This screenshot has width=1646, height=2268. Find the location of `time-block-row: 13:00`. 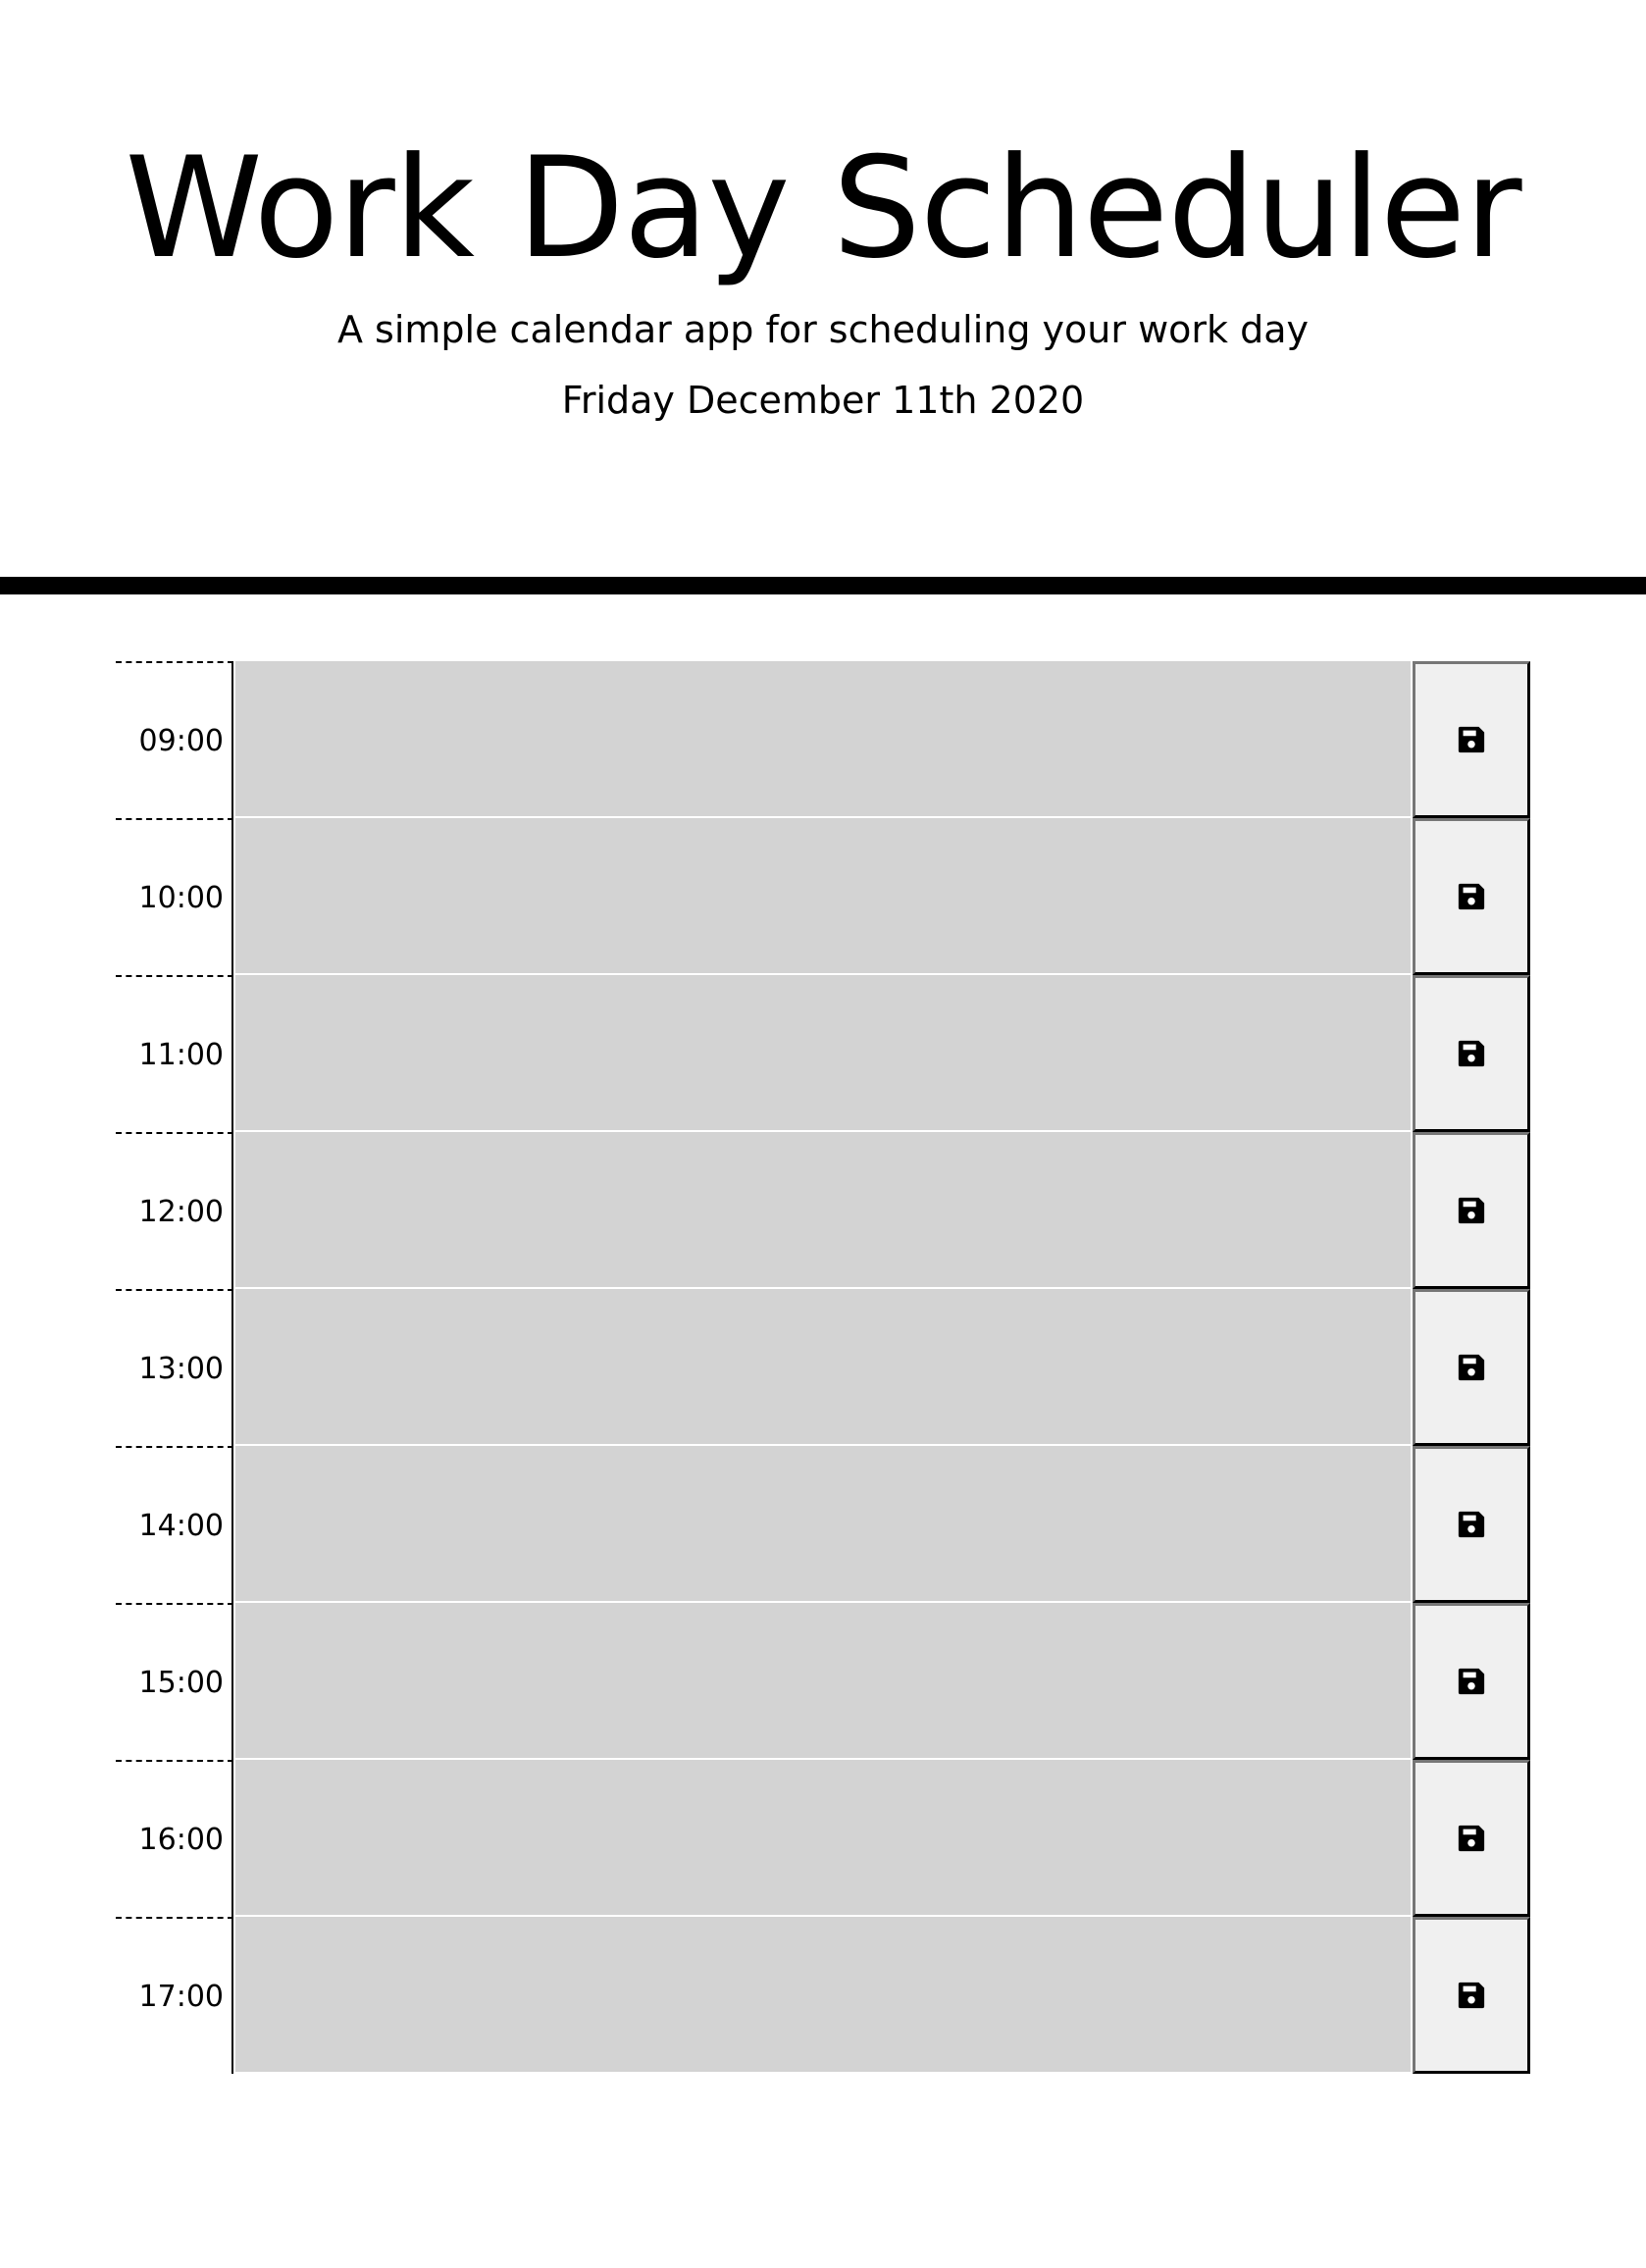

time-block-row: 13:00 is located at coordinates (823, 1368).